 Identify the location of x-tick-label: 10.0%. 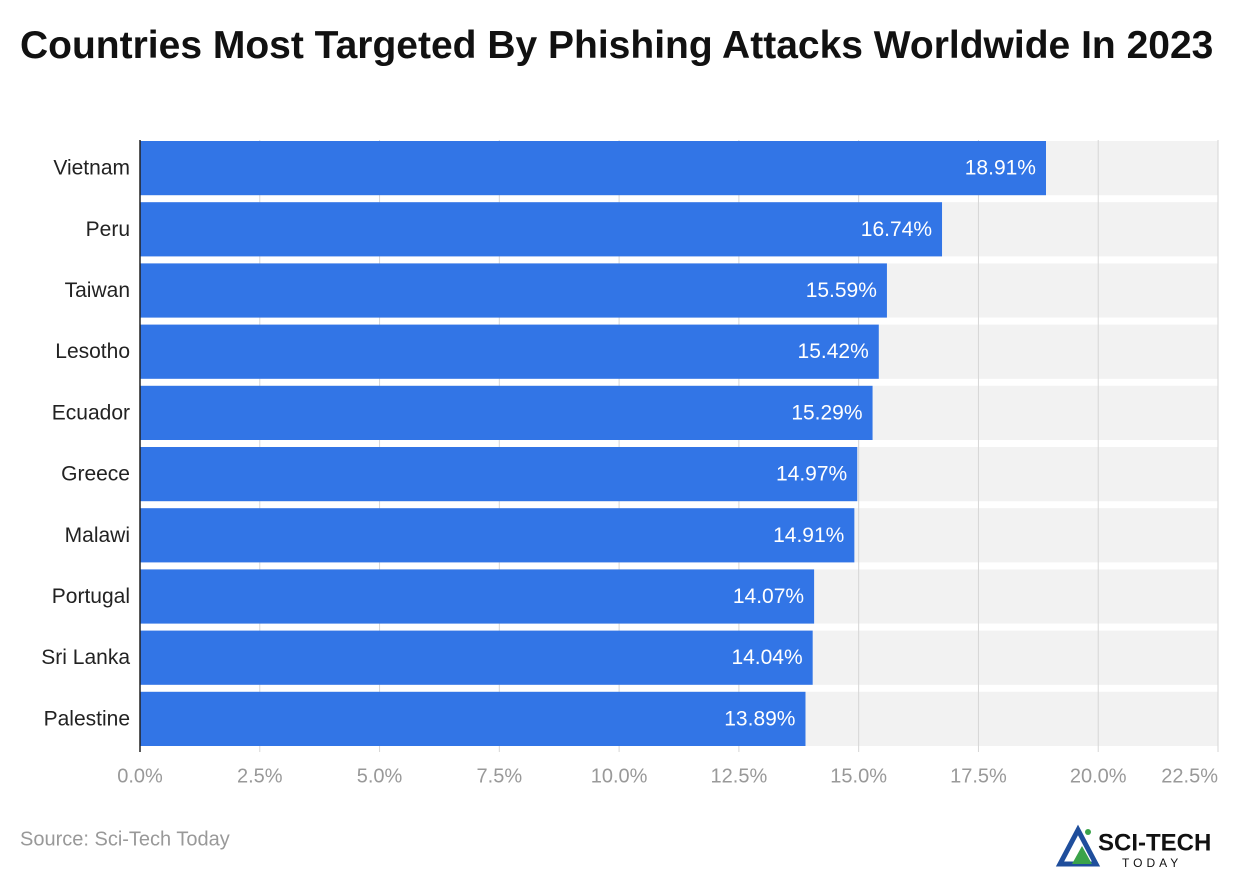
(619, 776).